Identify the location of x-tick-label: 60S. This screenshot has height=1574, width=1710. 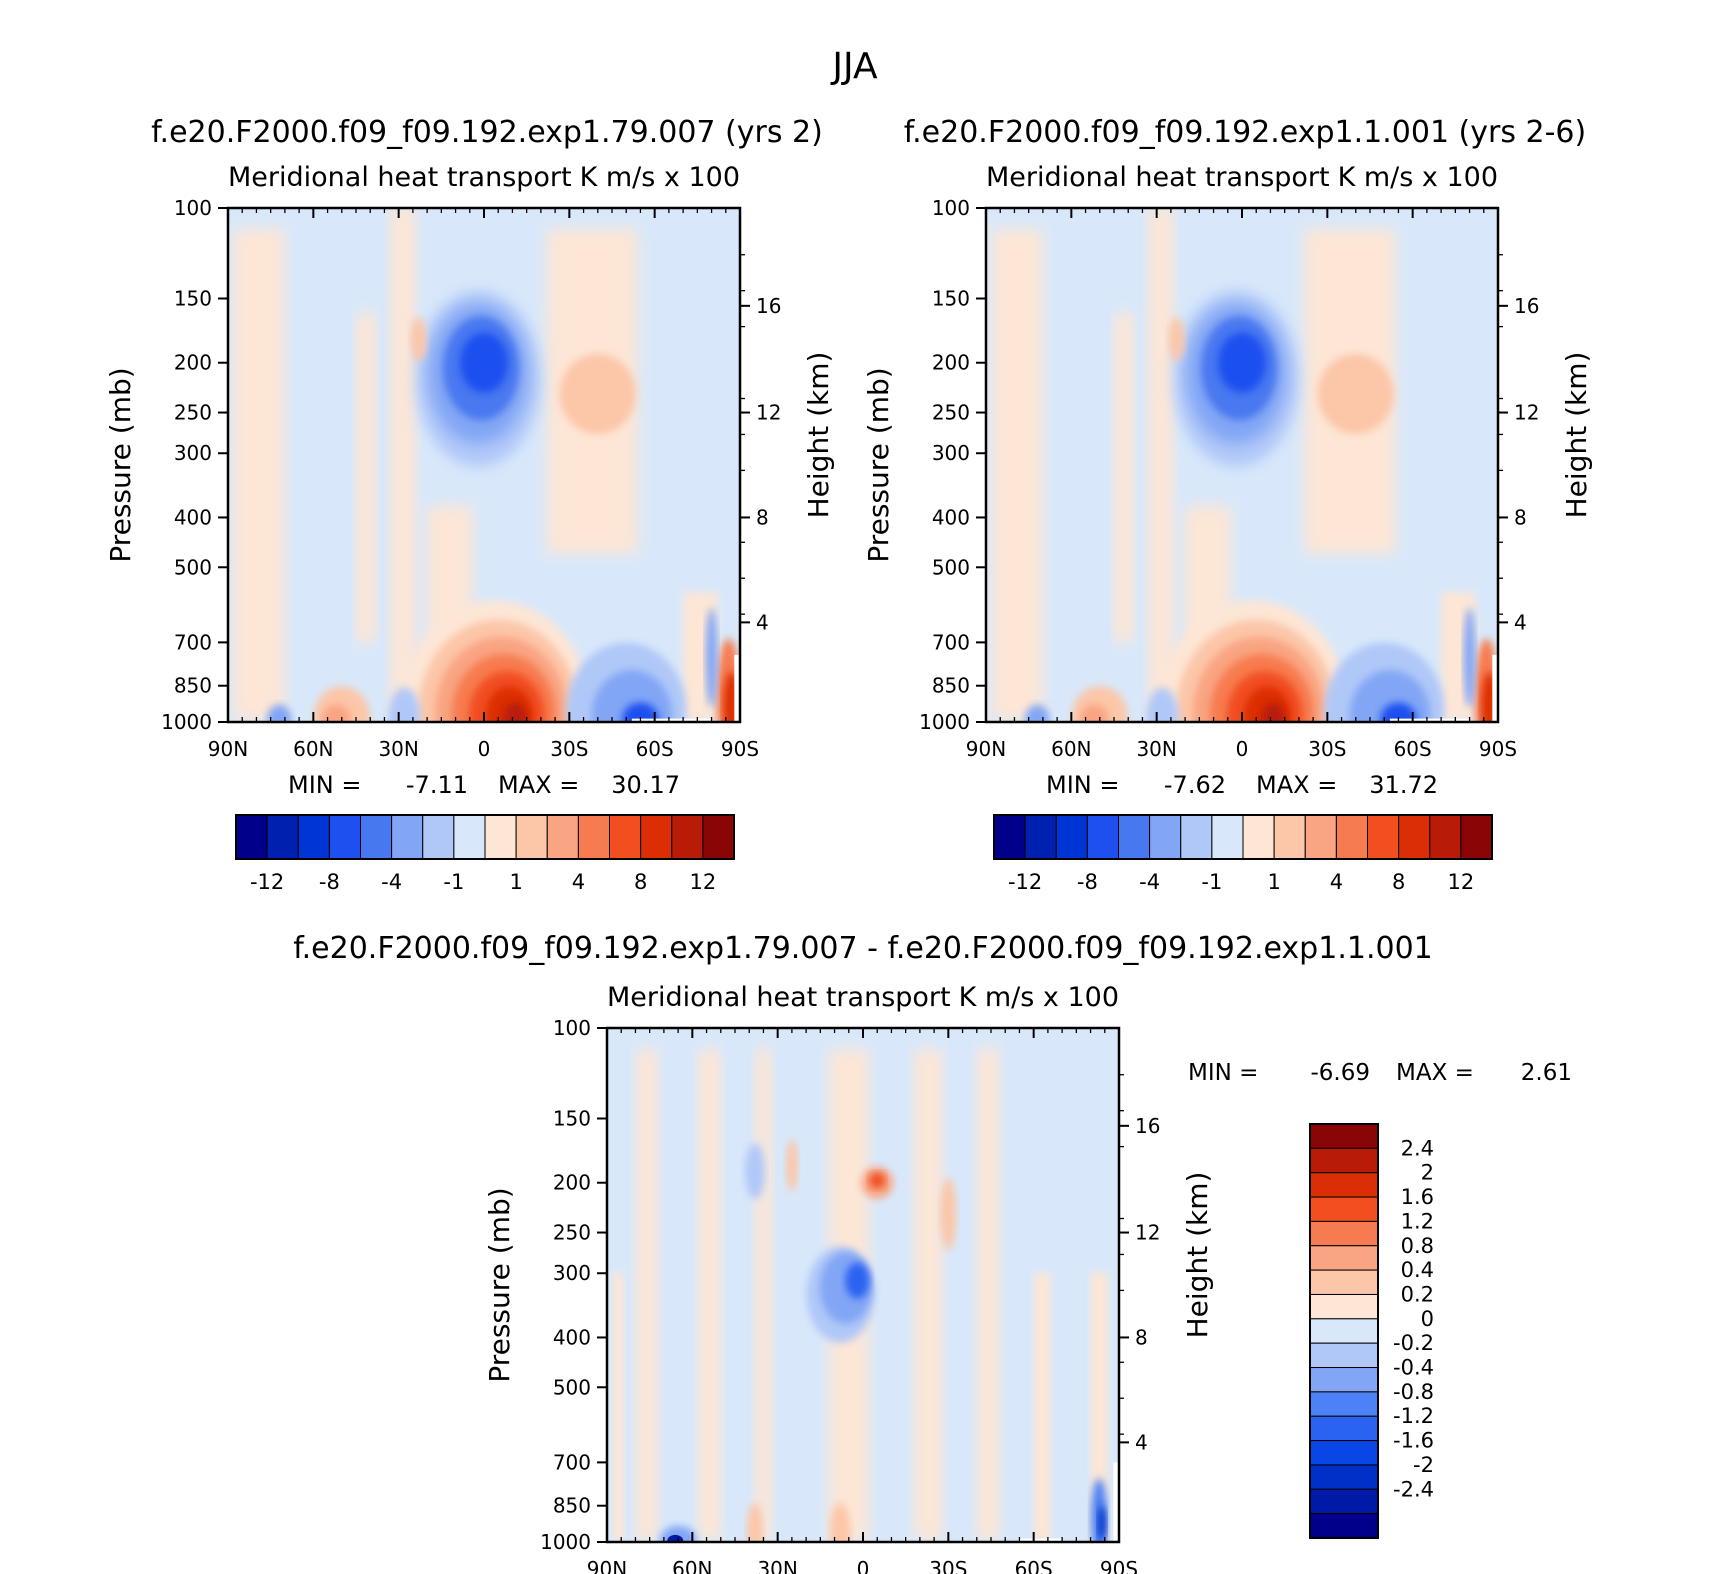
(1413, 749).